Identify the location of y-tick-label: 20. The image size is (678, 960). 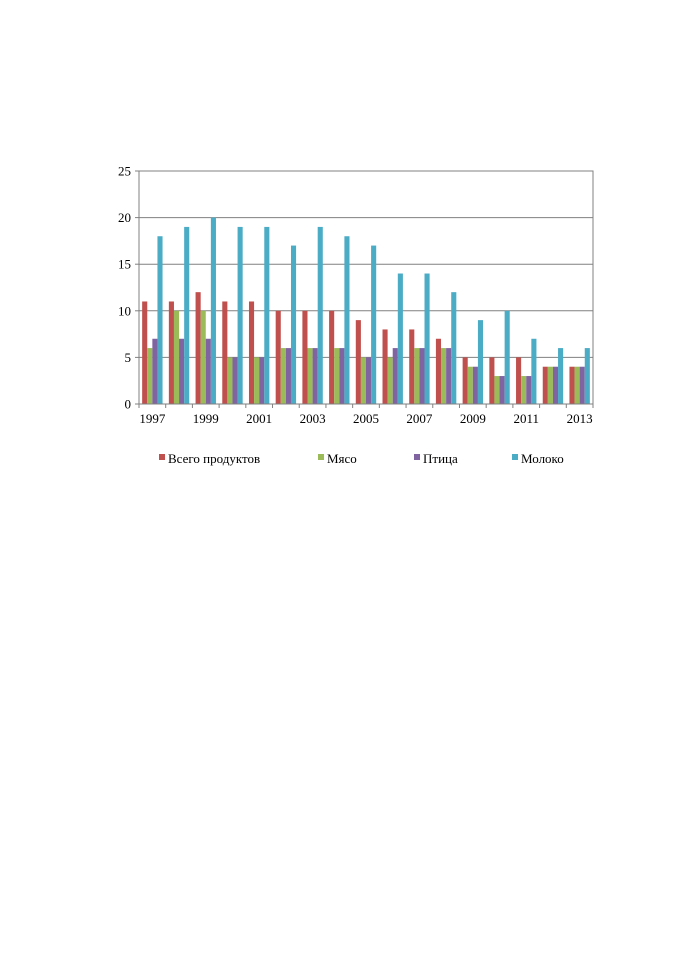
(124, 217).